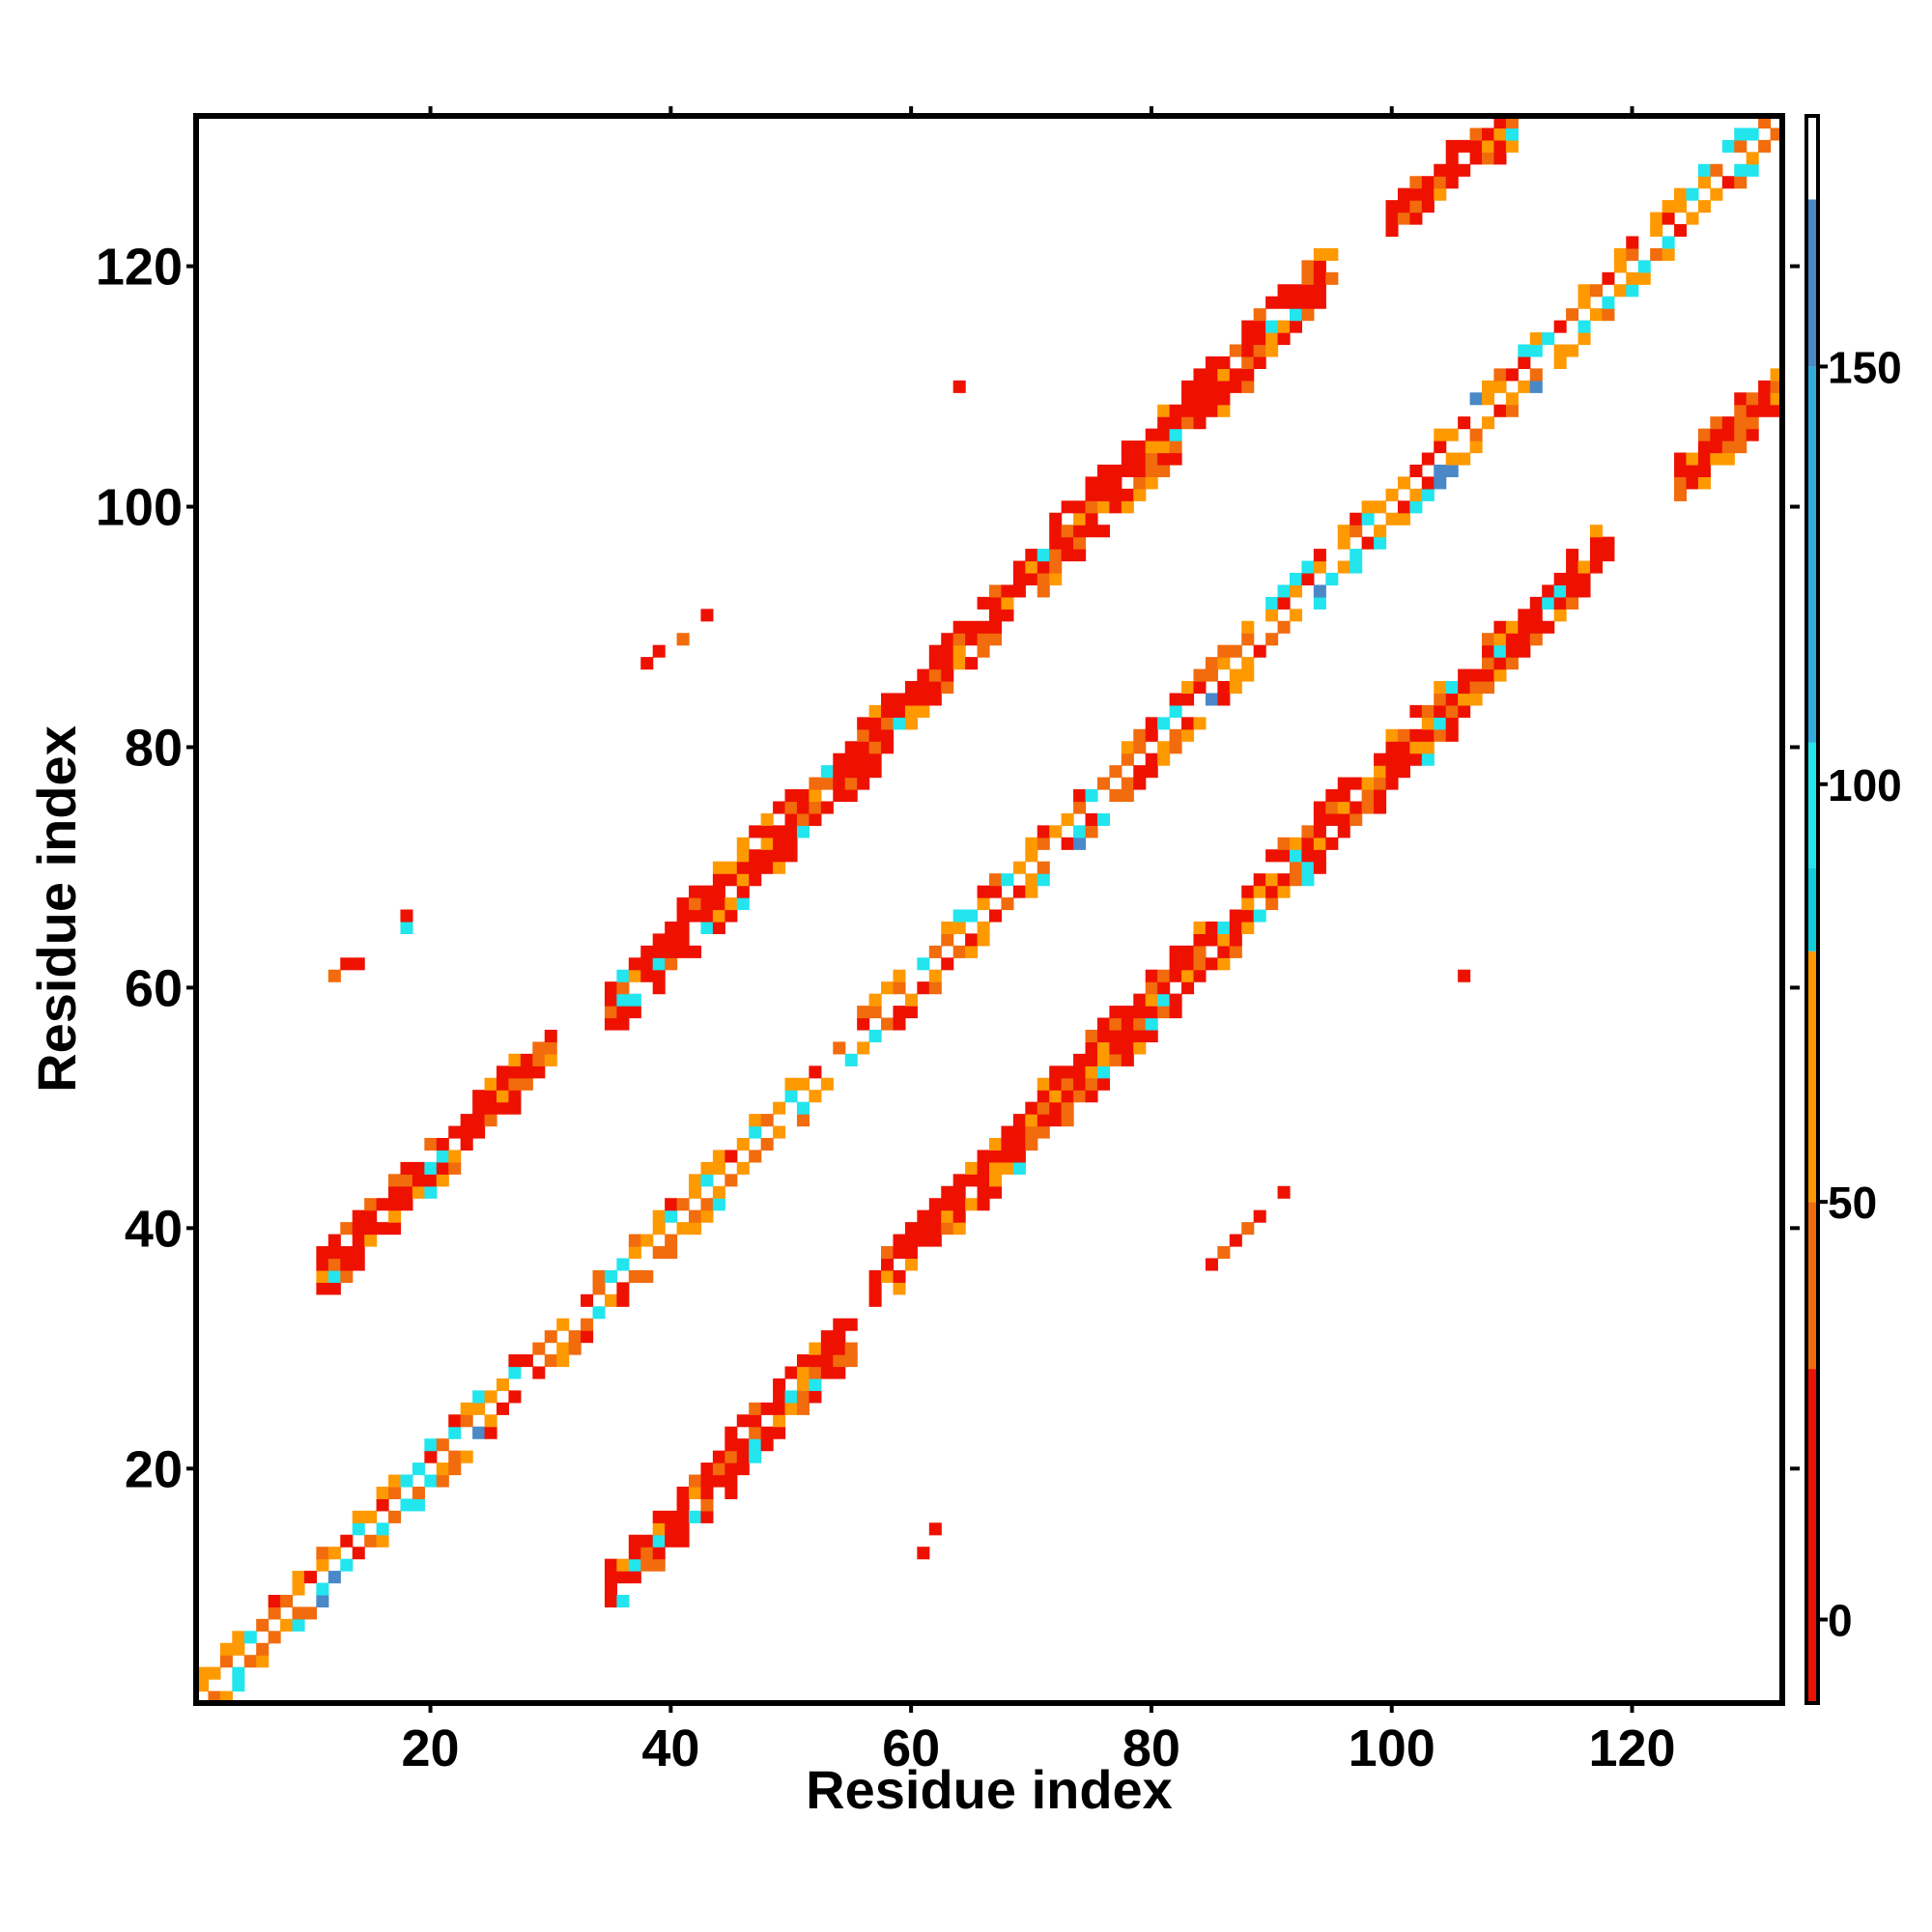 This screenshot has width=1932, height=1932. I want to click on x-axis: 20 40 60 80 100 120, so click(1039, 1740).